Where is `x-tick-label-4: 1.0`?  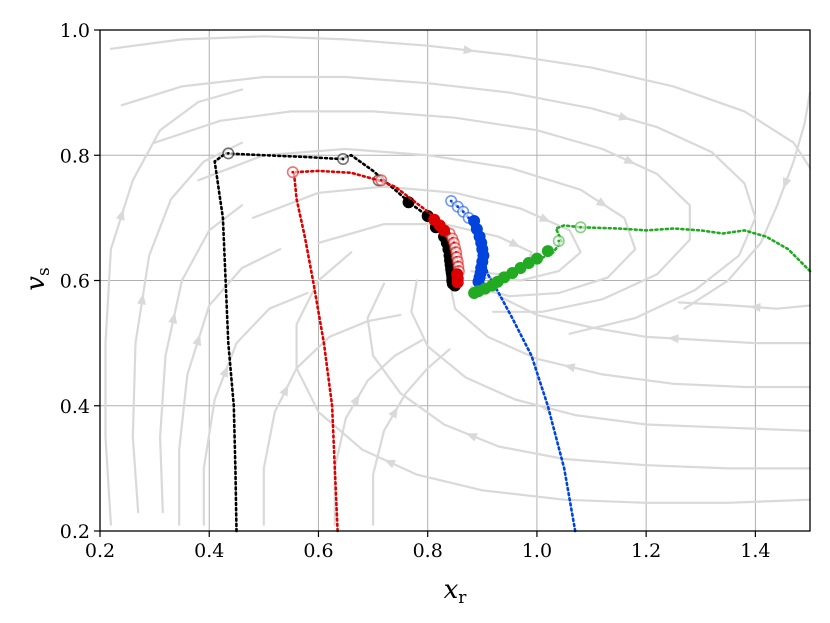 x-tick-label-4: 1.0 is located at coordinates (537, 551).